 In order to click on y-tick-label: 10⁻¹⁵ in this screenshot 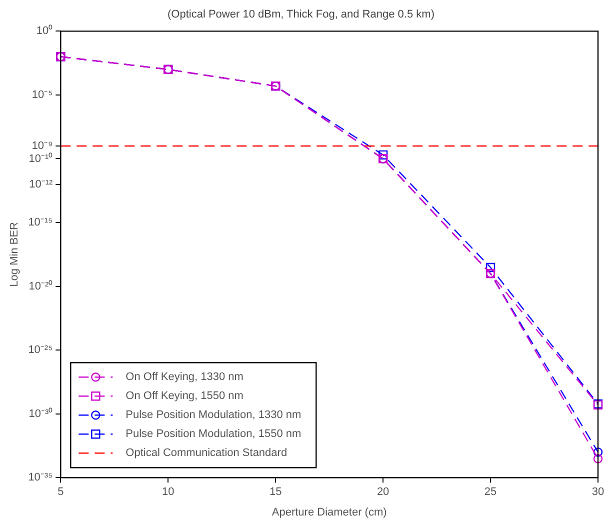, I will do `click(40, 222)`.